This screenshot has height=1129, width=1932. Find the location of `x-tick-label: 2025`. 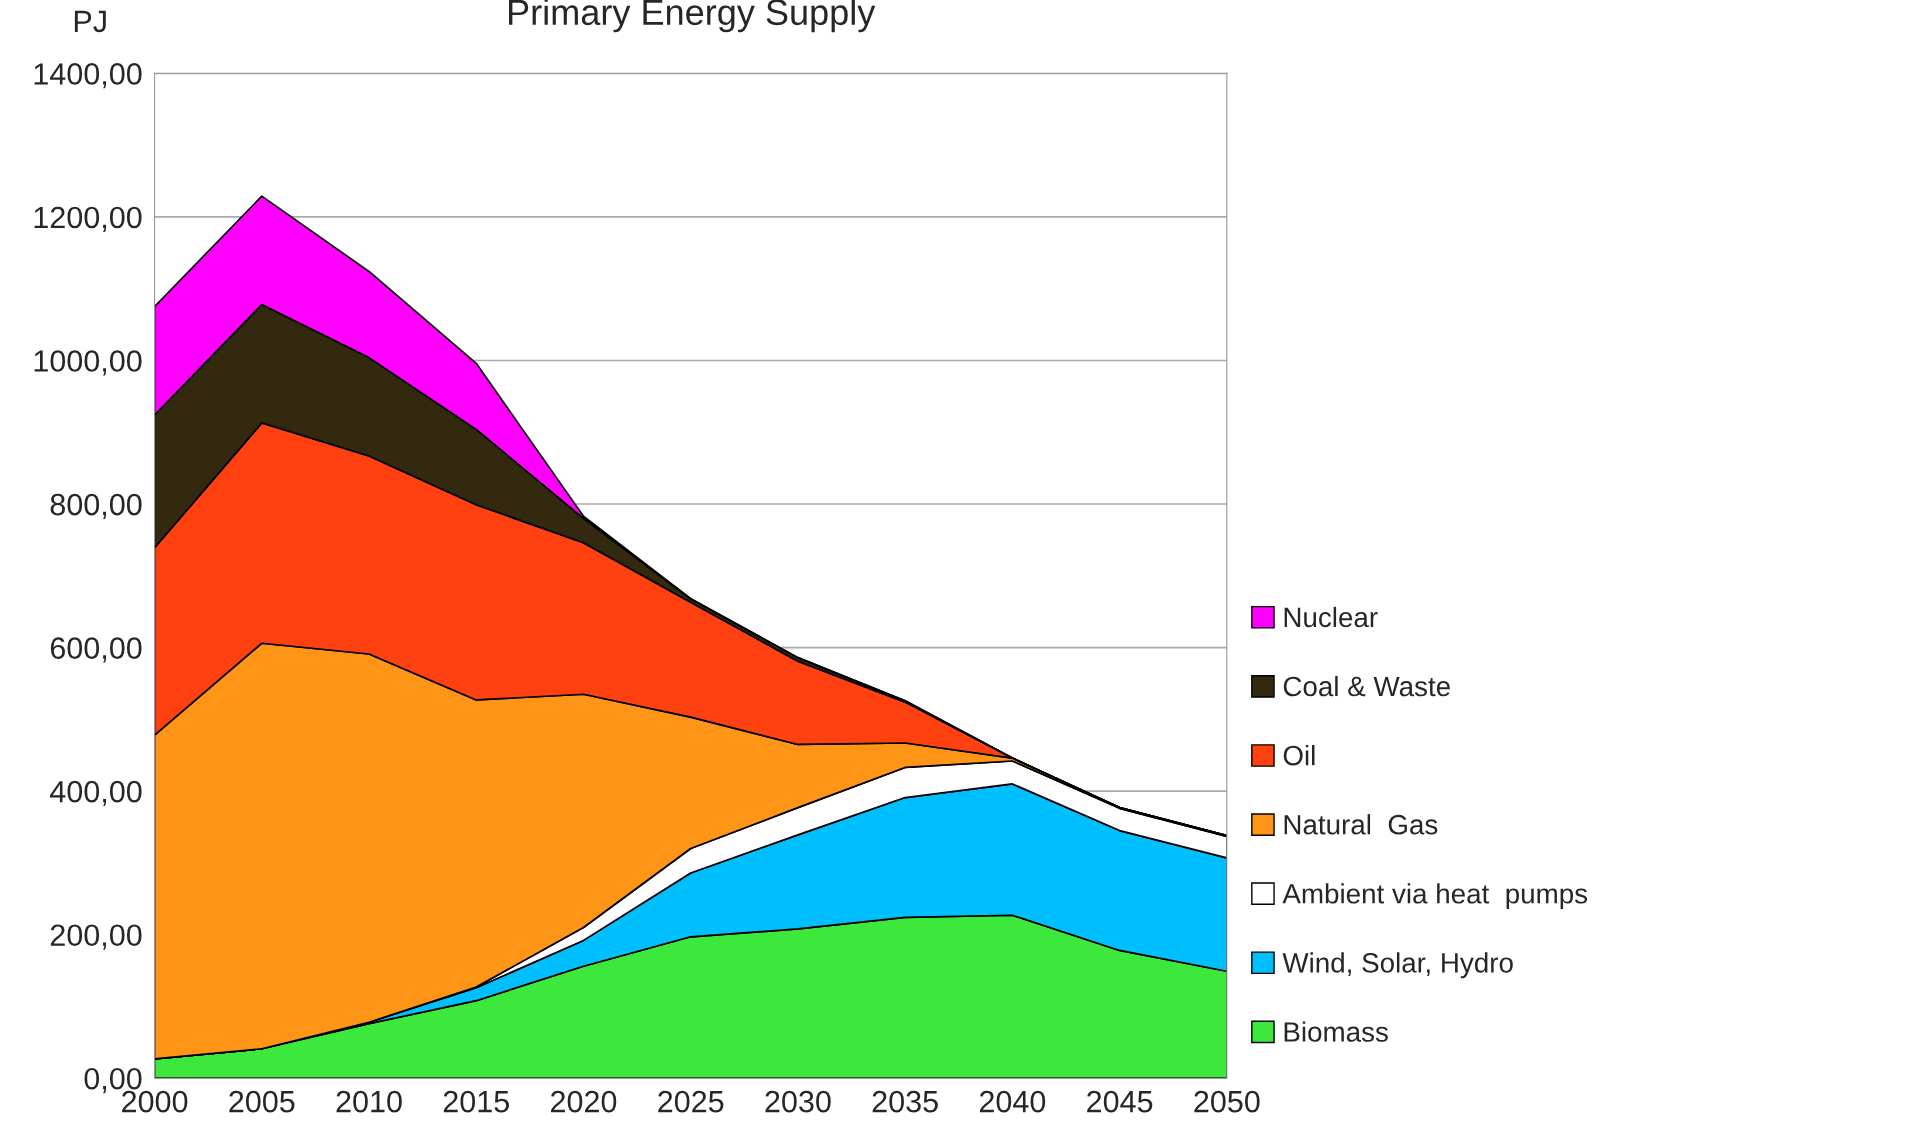

x-tick-label: 2025 is located at coordinates (691, 1101).